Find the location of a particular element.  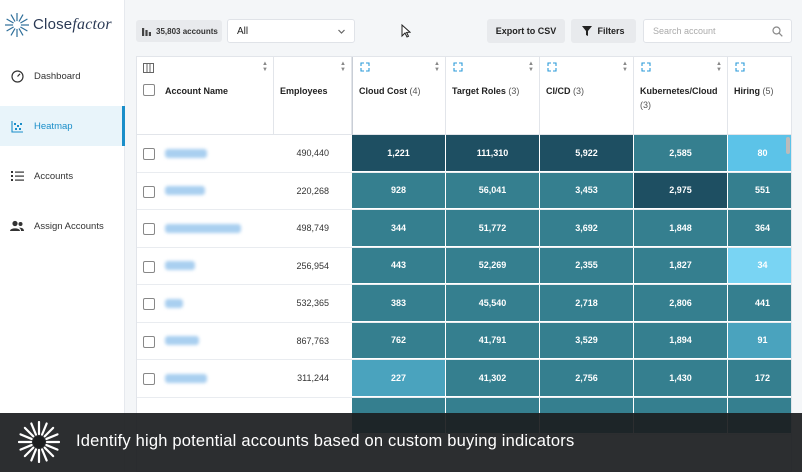

heat-cell-k8s: 2,806 is located at coordinates (681, 303).